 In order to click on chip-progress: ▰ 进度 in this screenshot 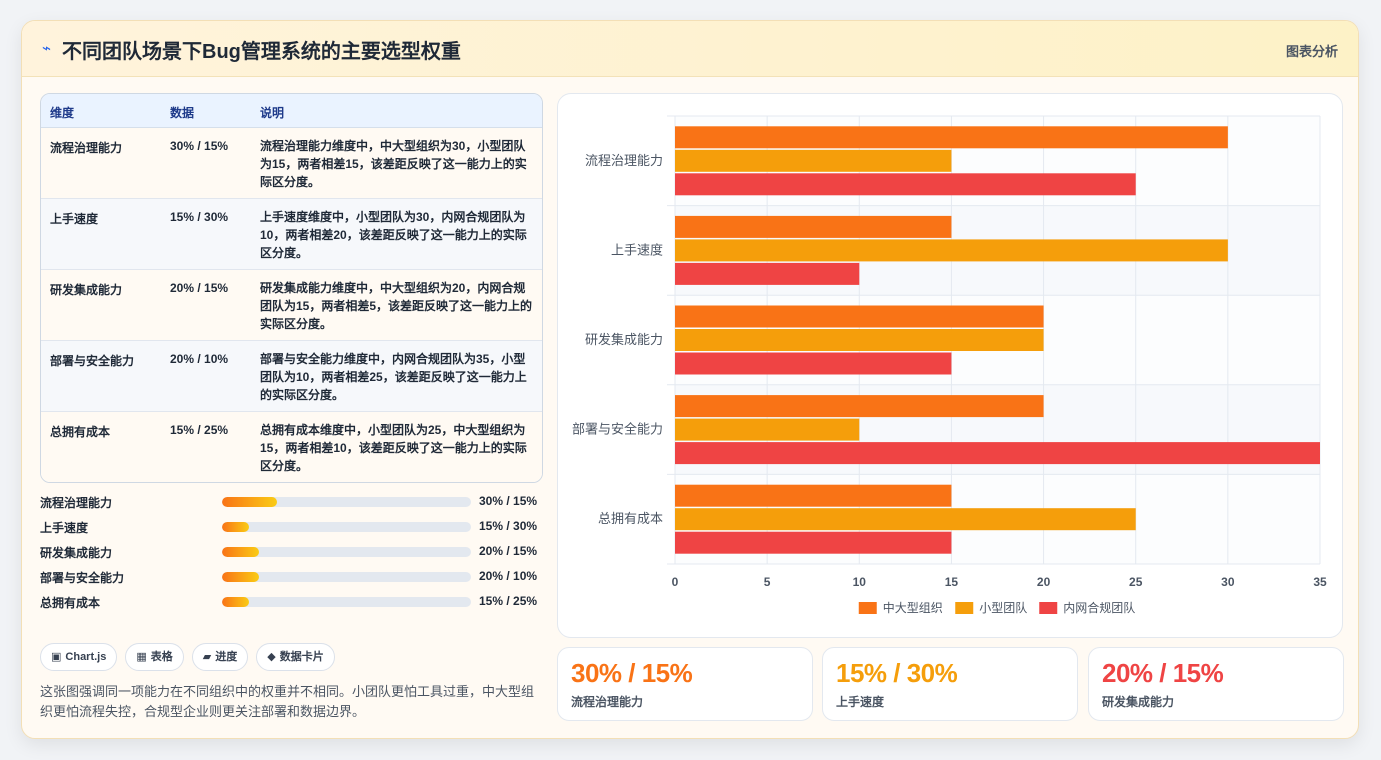, I will do `click(220, 657)`.